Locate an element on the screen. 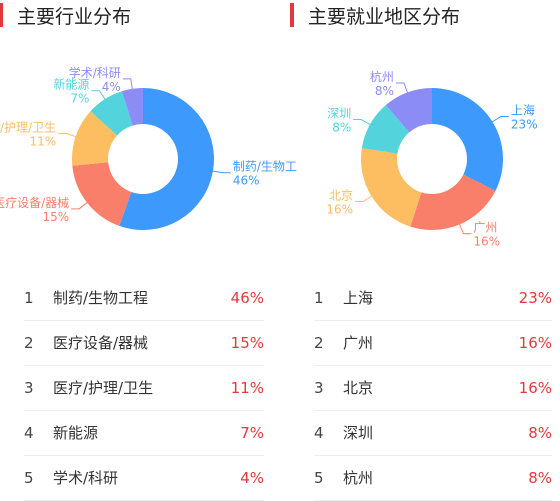  slice-label: 新能源 is located at coordinates (71, 84).